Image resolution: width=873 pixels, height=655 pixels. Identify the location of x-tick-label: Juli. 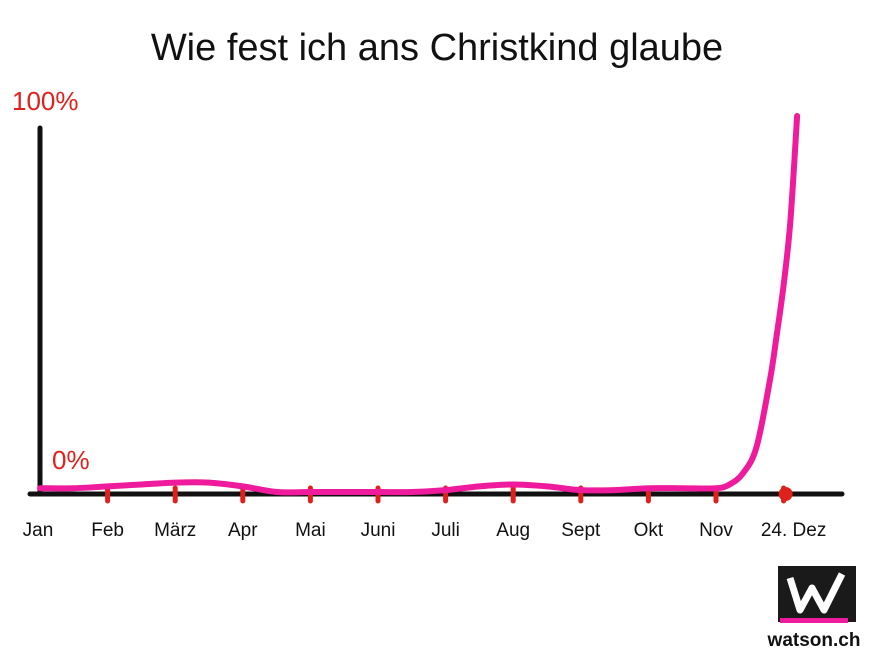
(445, 530).